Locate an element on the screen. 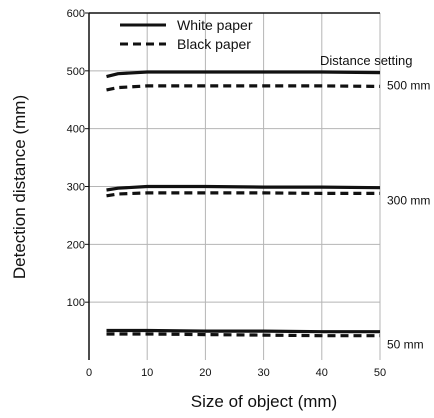  x-tick-label-30: 30 is located at coordinates (263, 373).